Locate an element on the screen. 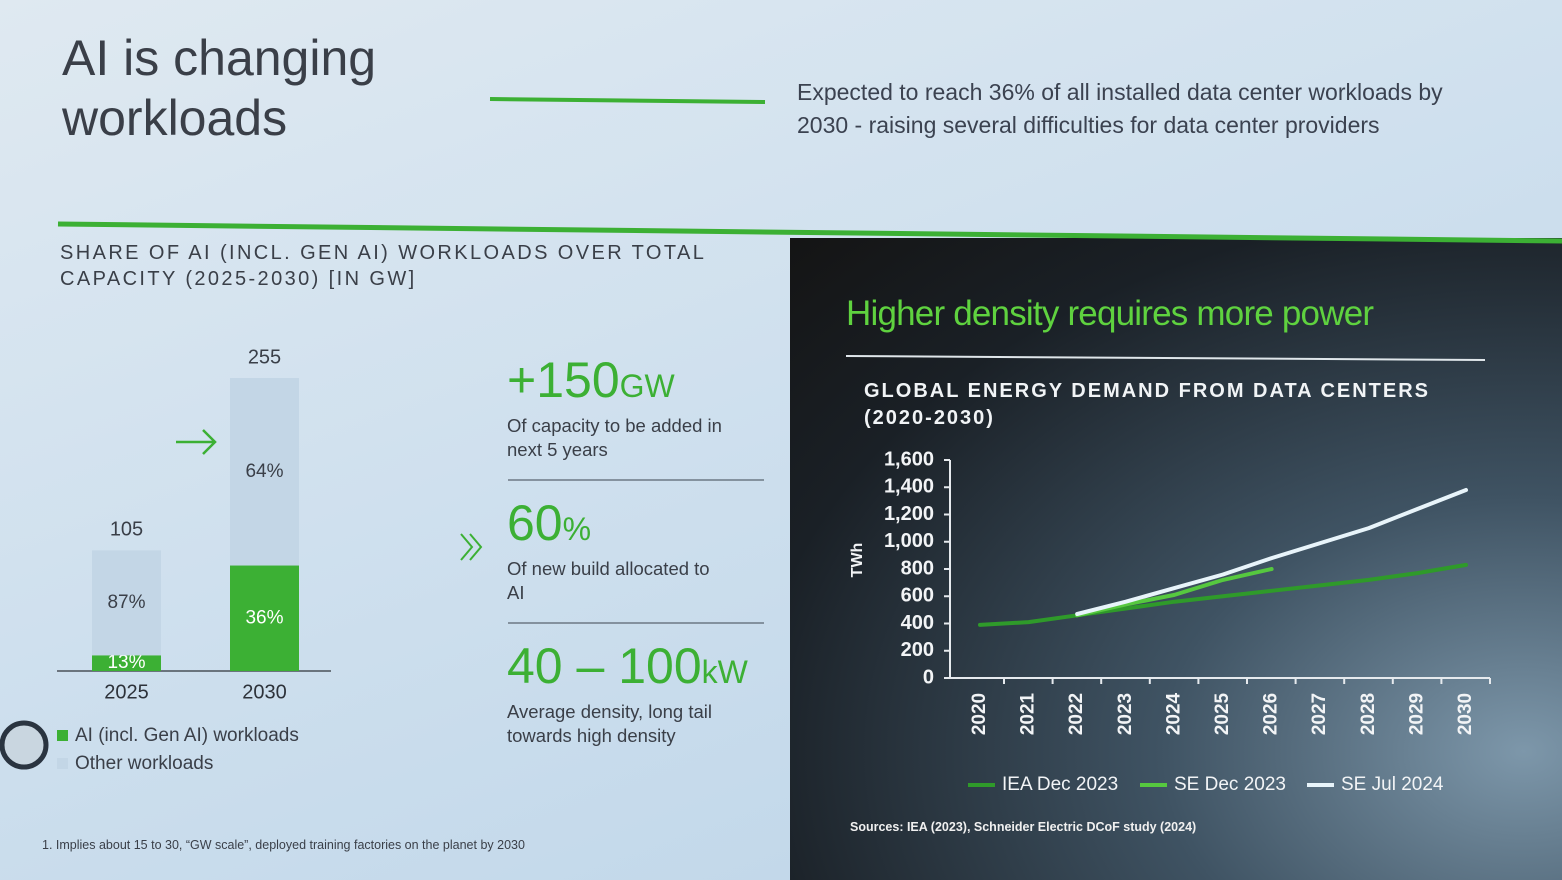  y-tick-label: 1,600 is located at coordinates (909, 459).